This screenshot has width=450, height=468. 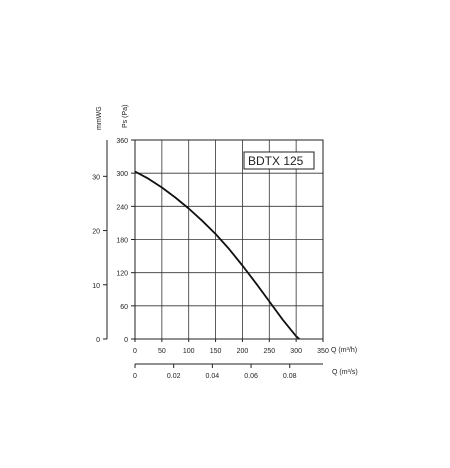 I want to click on x-tick-label: 200, so click(x=243, y=351).